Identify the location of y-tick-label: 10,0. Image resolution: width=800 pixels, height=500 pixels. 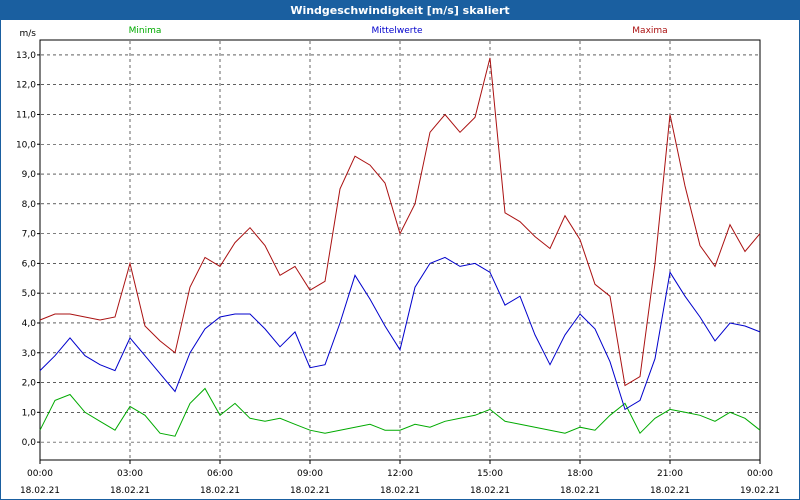
(26, 145).